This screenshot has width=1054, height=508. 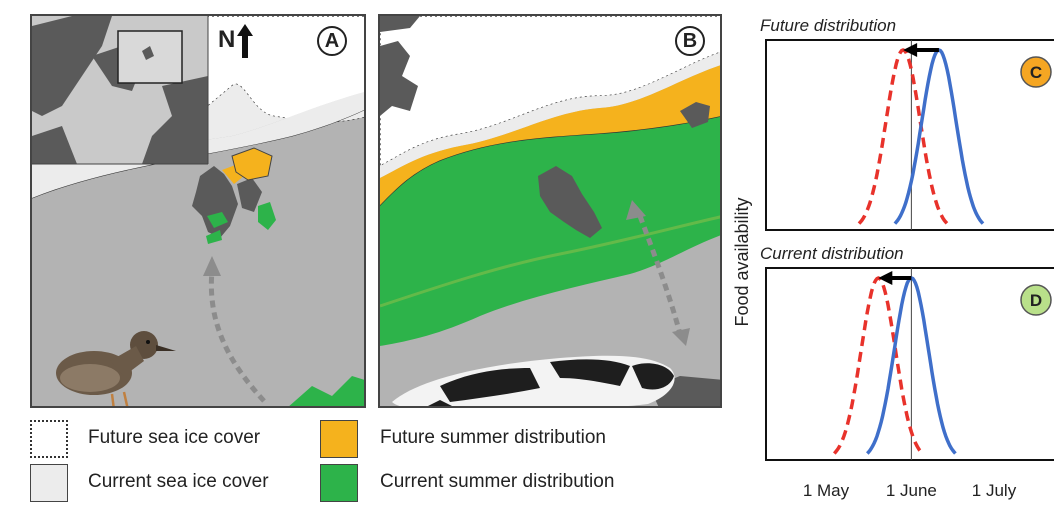 What do you see at coordinates (120, 90) in the screenshot?
I see `inset-overview-map` at bounding box center [120, 90].